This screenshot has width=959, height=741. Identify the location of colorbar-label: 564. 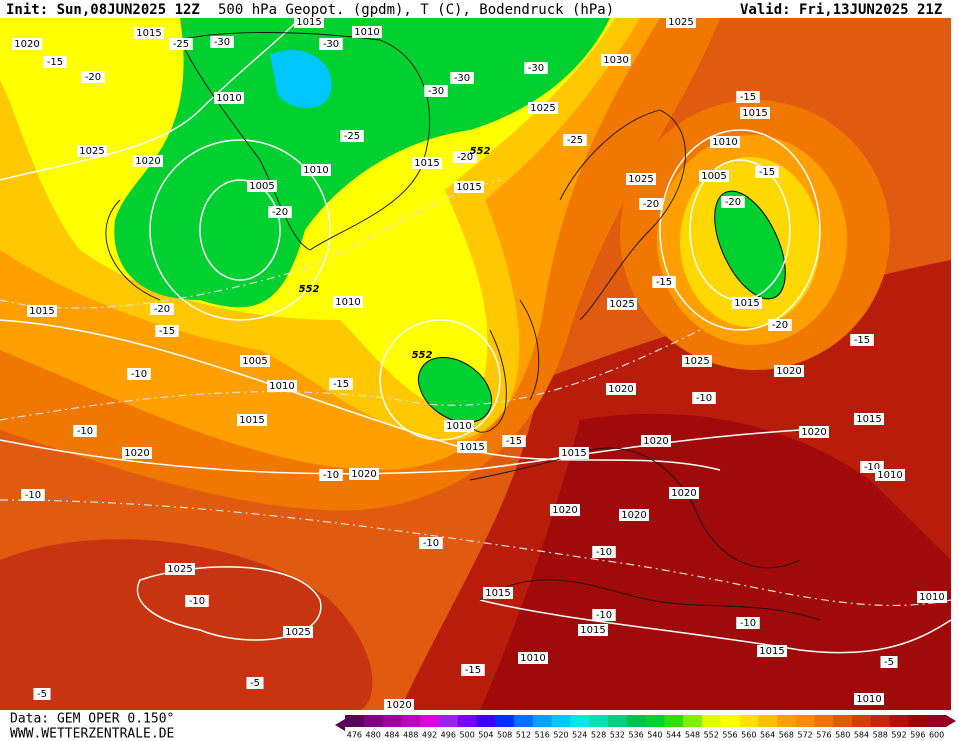
(767, 735).